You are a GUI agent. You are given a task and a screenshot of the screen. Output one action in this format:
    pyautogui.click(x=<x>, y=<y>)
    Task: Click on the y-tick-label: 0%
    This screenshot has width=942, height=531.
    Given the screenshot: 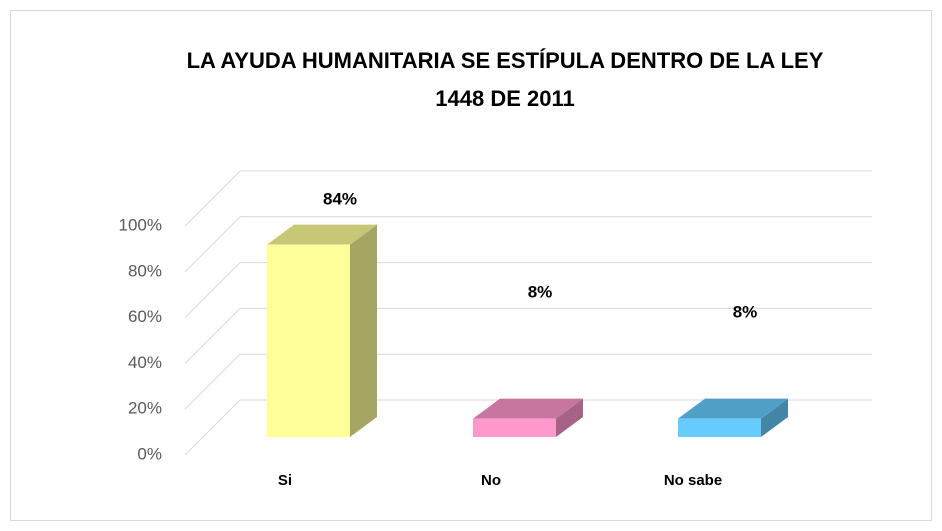 What is the action you would take?
    pyautogui.click(x=149, y=453)
    